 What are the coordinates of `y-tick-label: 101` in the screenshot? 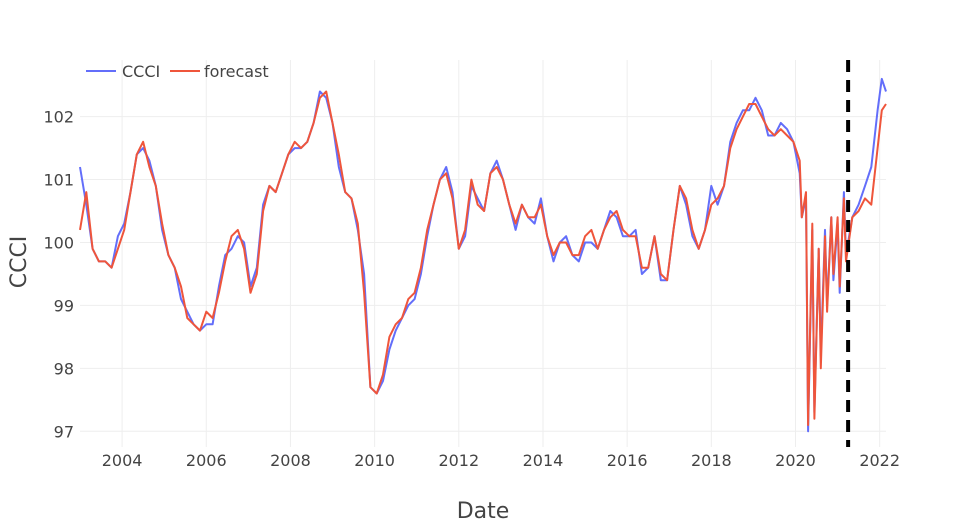 It's located at (58, 180).